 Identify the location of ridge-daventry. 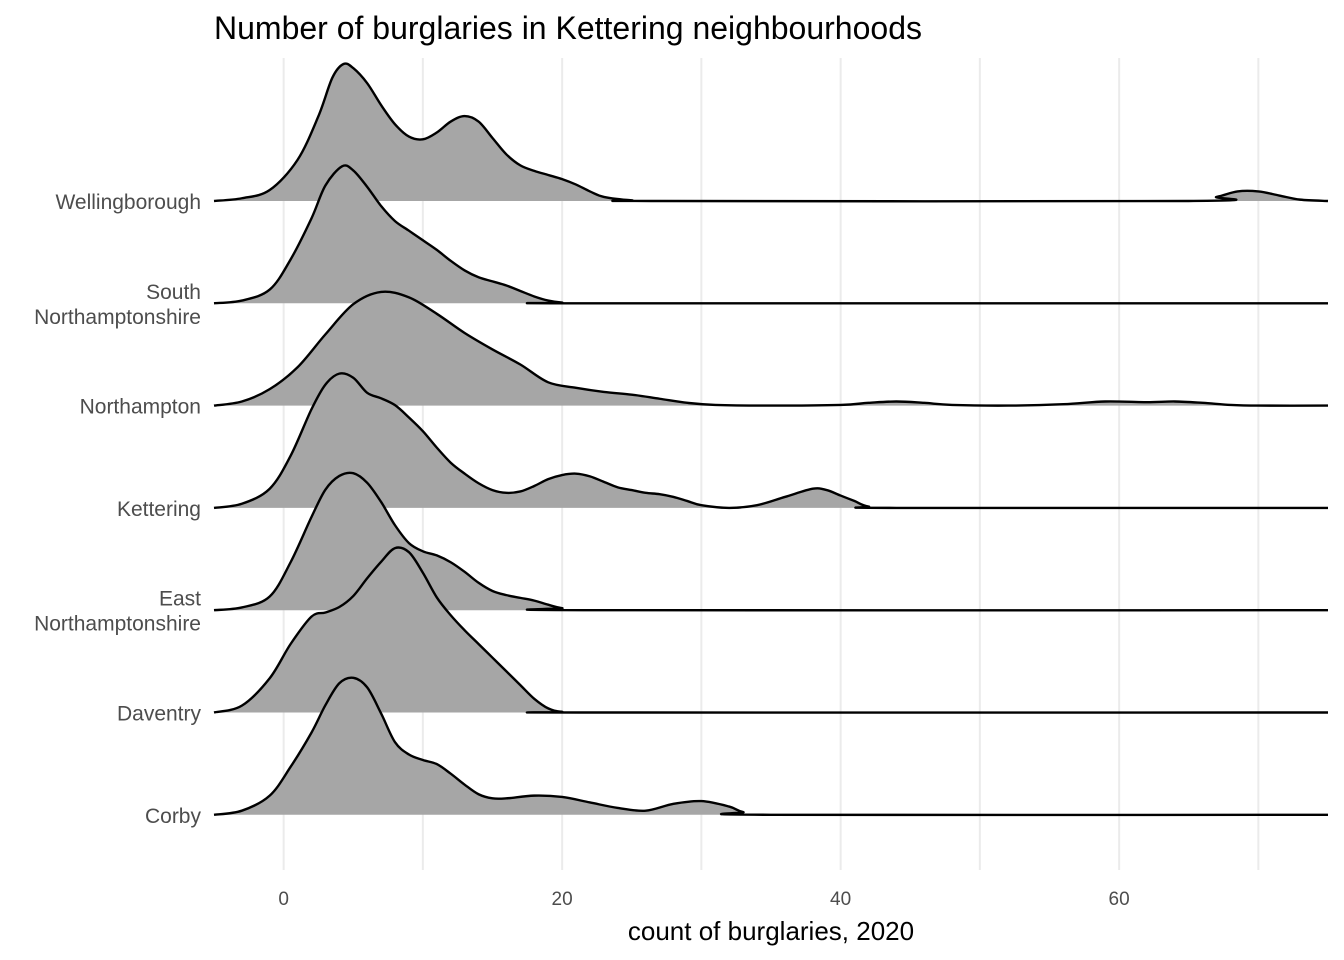
(771, 630).